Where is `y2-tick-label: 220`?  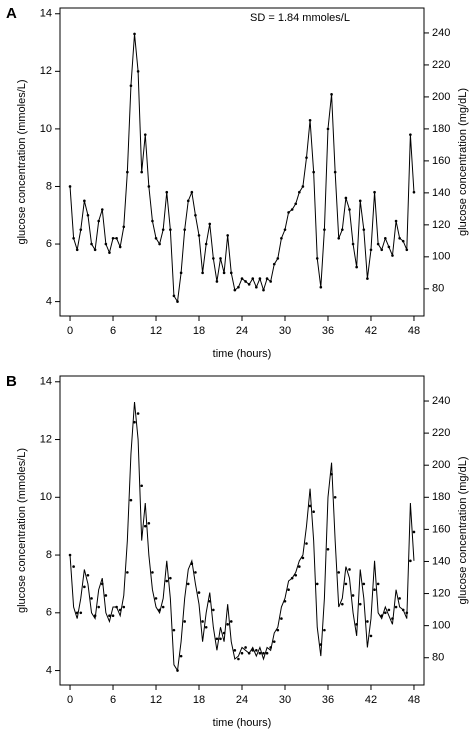
y2-tick-label: 220 is located at coordinates (441, 65).